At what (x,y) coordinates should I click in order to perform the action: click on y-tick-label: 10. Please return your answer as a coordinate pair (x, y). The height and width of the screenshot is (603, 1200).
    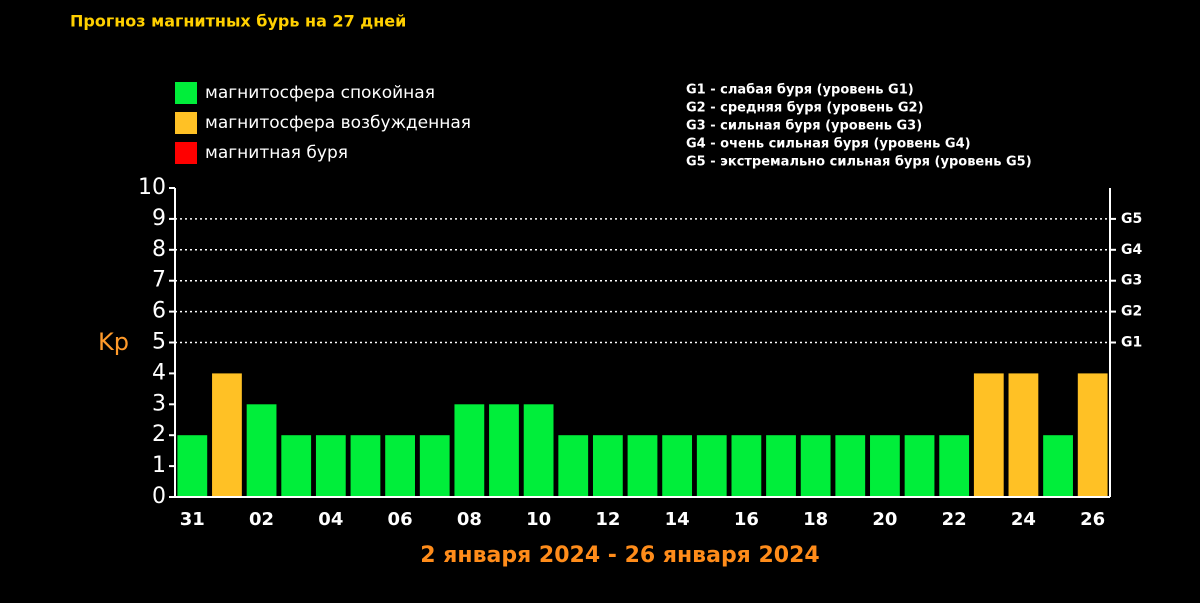
    Looking at the image, I should click on (152, 187).